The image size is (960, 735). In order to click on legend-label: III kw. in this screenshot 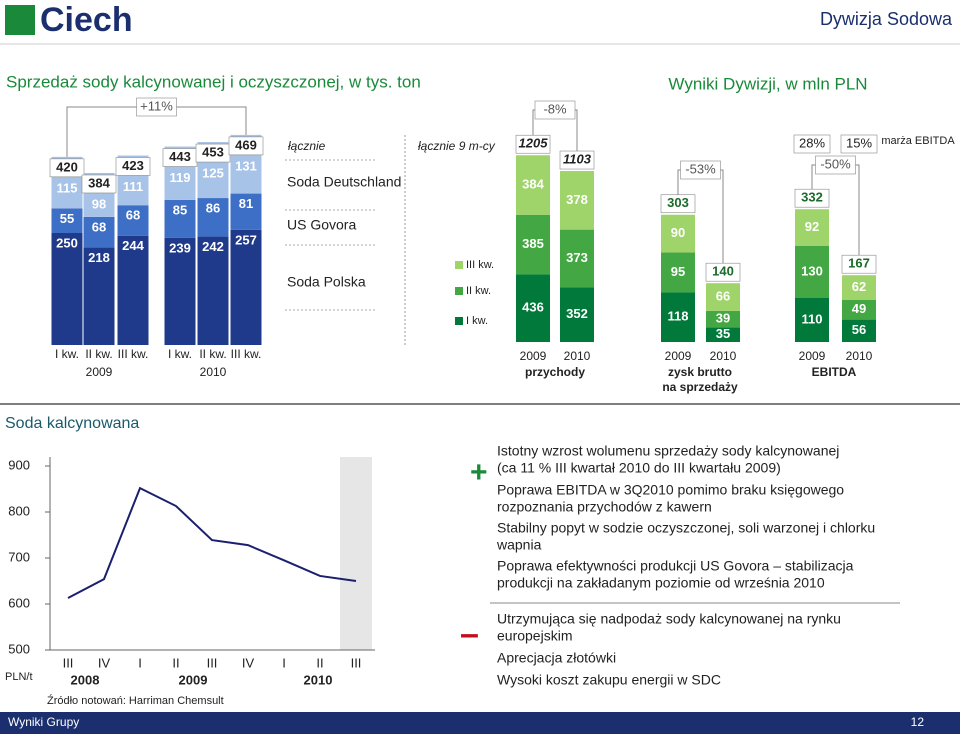, I will do `click(480, 265)`.